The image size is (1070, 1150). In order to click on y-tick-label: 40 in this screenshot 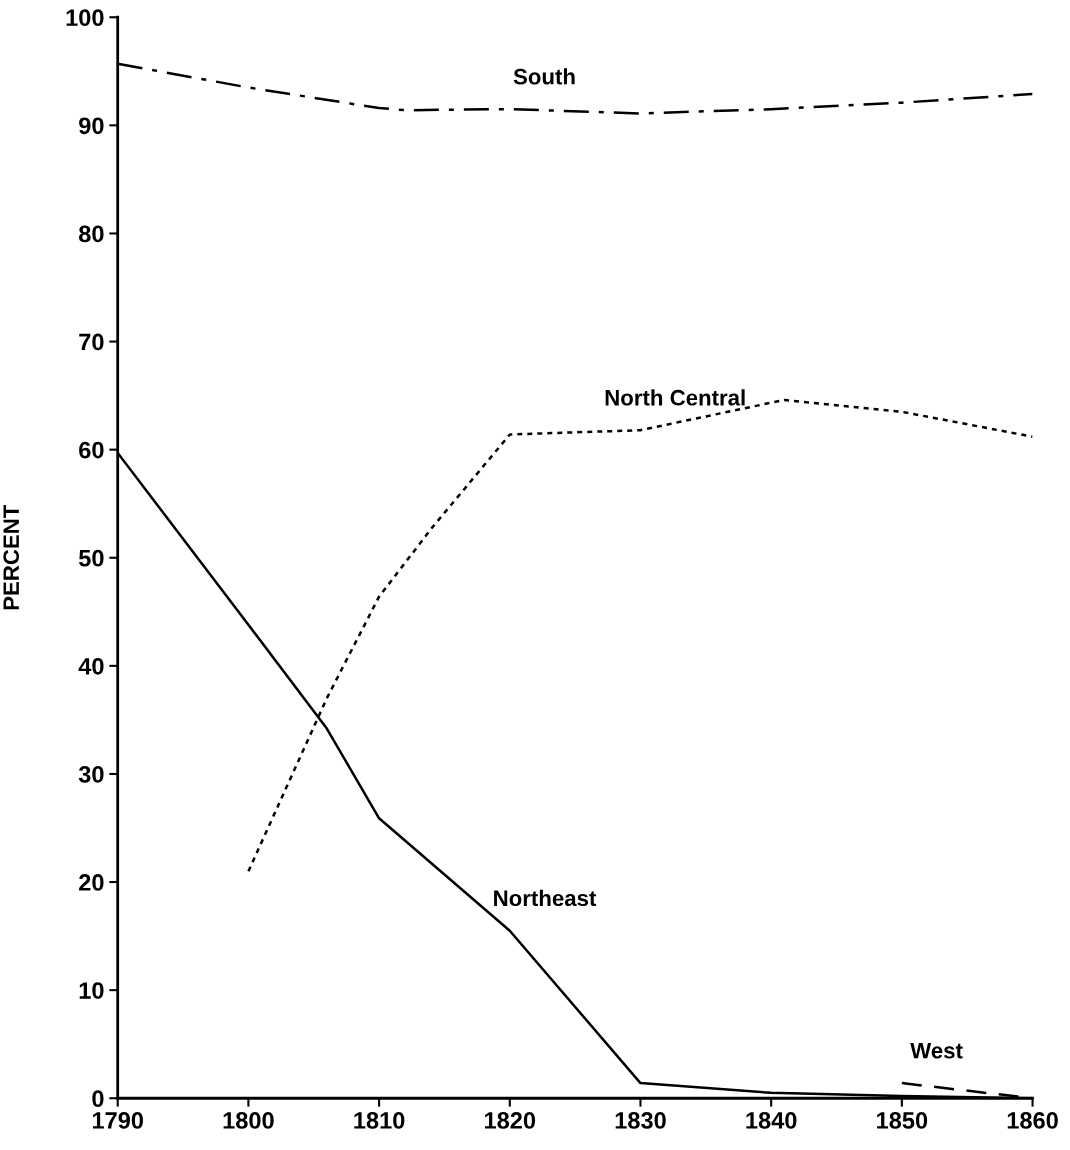, I will do `click(91, 666)`.